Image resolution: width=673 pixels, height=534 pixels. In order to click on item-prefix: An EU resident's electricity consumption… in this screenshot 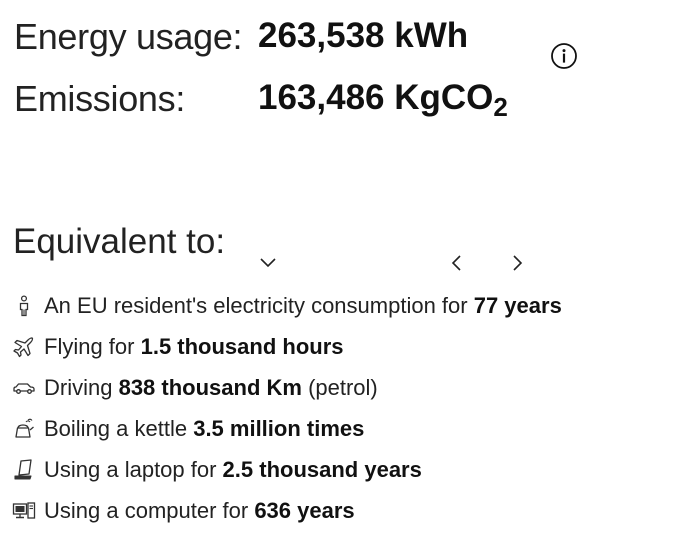, I will do `click(259, 305)`.